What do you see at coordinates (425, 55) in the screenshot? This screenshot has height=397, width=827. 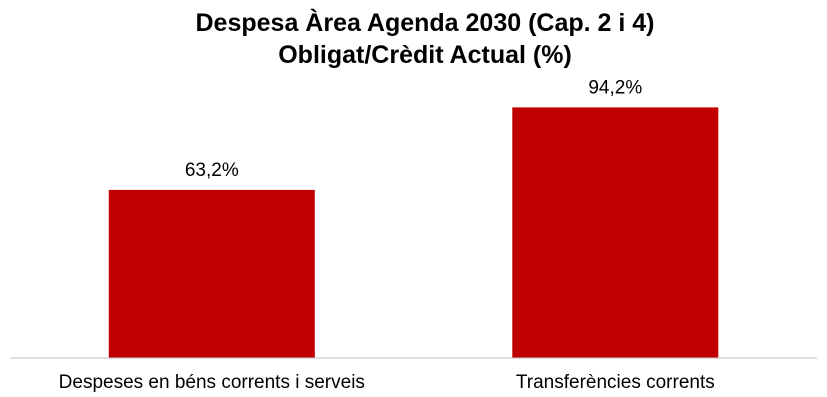 I see `chart-subtitle: Obligat/Crèdit Actual (%)` at bounding box center [425, 55].